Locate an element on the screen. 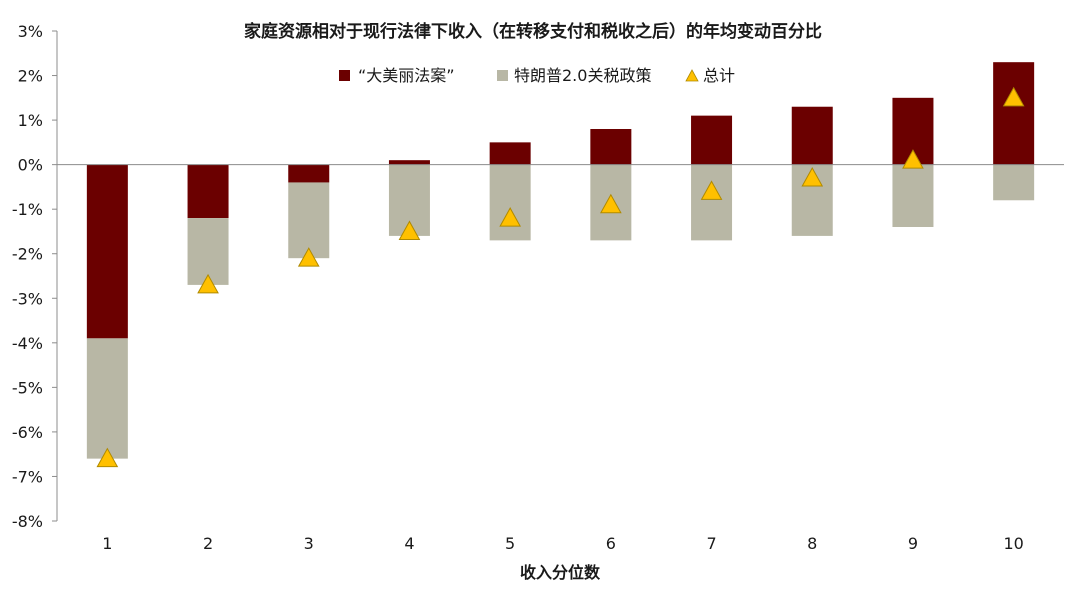 The image size is (1080, 597). y-tick-label: 3% is located at coordinates (30, 31).